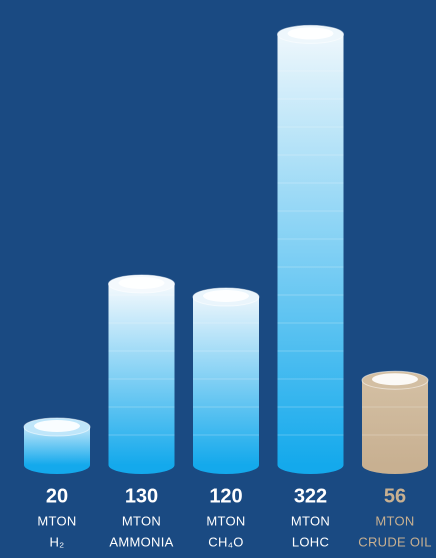 The width and height of the screenshot is (436, 558). I want to click on category-label: CH₄O, so click(225, 541).